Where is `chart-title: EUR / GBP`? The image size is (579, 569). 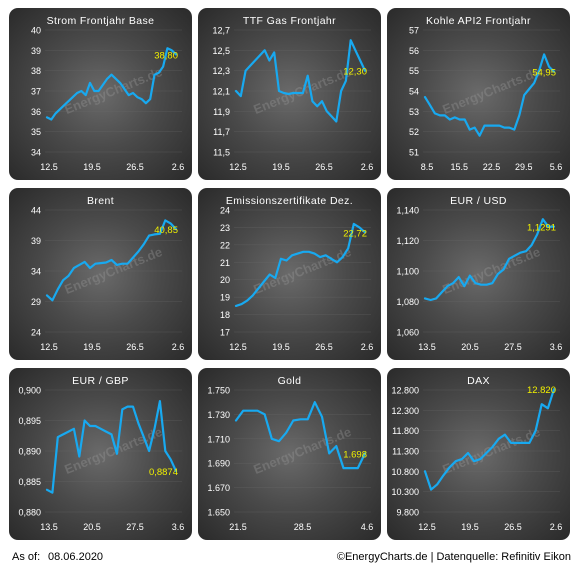
chart-title: EUR / GBP is located at coordinates (100, 381).